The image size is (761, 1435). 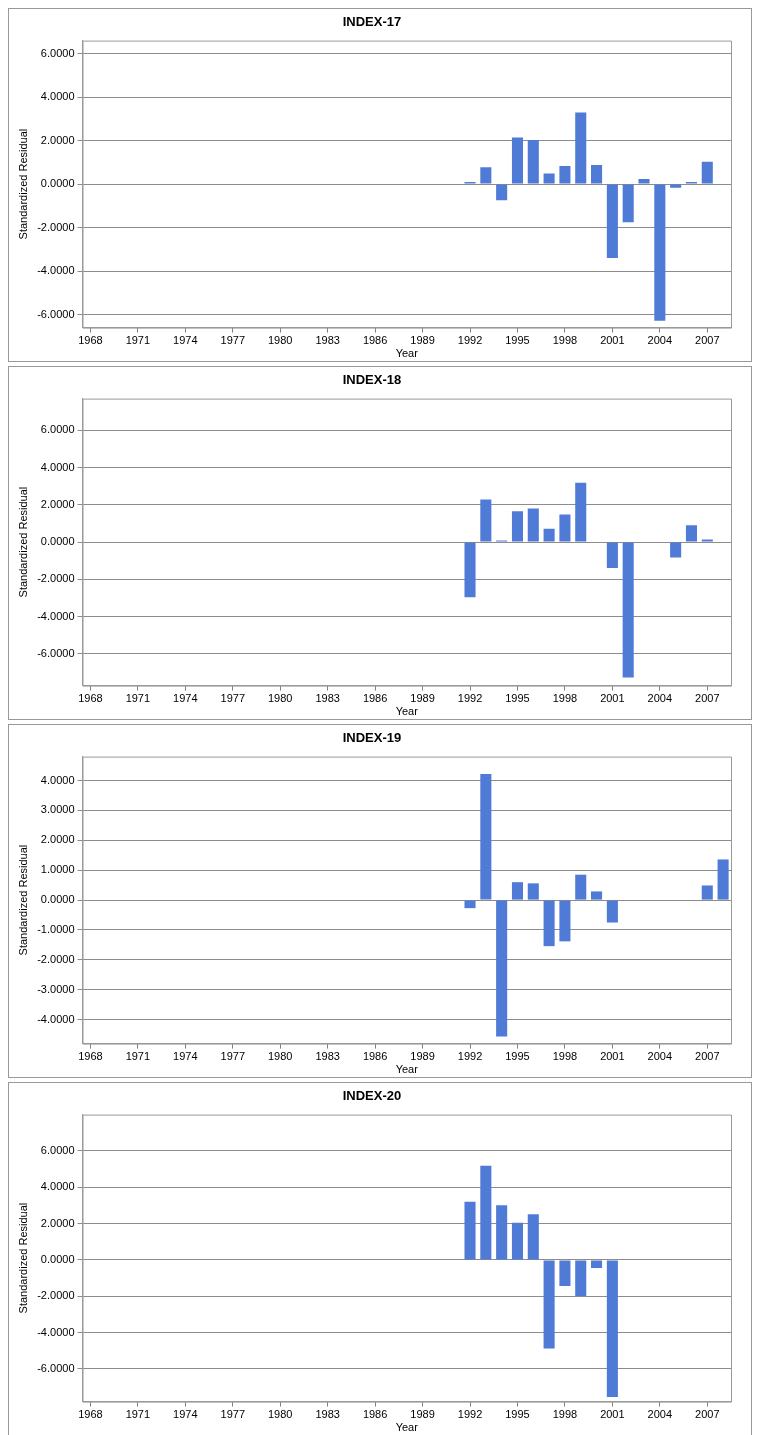 I want to click on y-tick-label: 3.0000, so click(x=57, y=809).